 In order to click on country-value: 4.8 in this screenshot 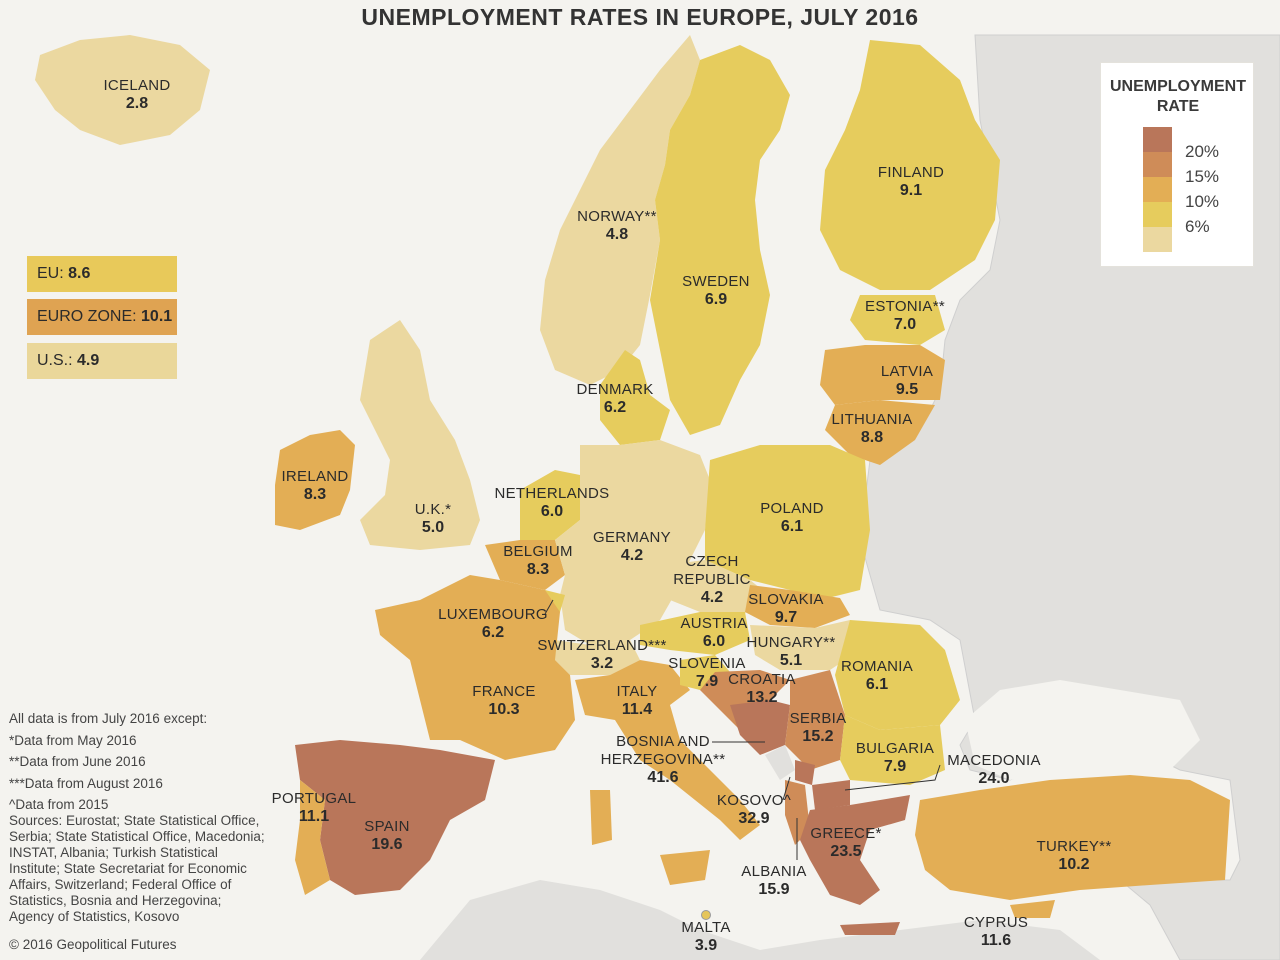, I will do `click(617, 234)`.